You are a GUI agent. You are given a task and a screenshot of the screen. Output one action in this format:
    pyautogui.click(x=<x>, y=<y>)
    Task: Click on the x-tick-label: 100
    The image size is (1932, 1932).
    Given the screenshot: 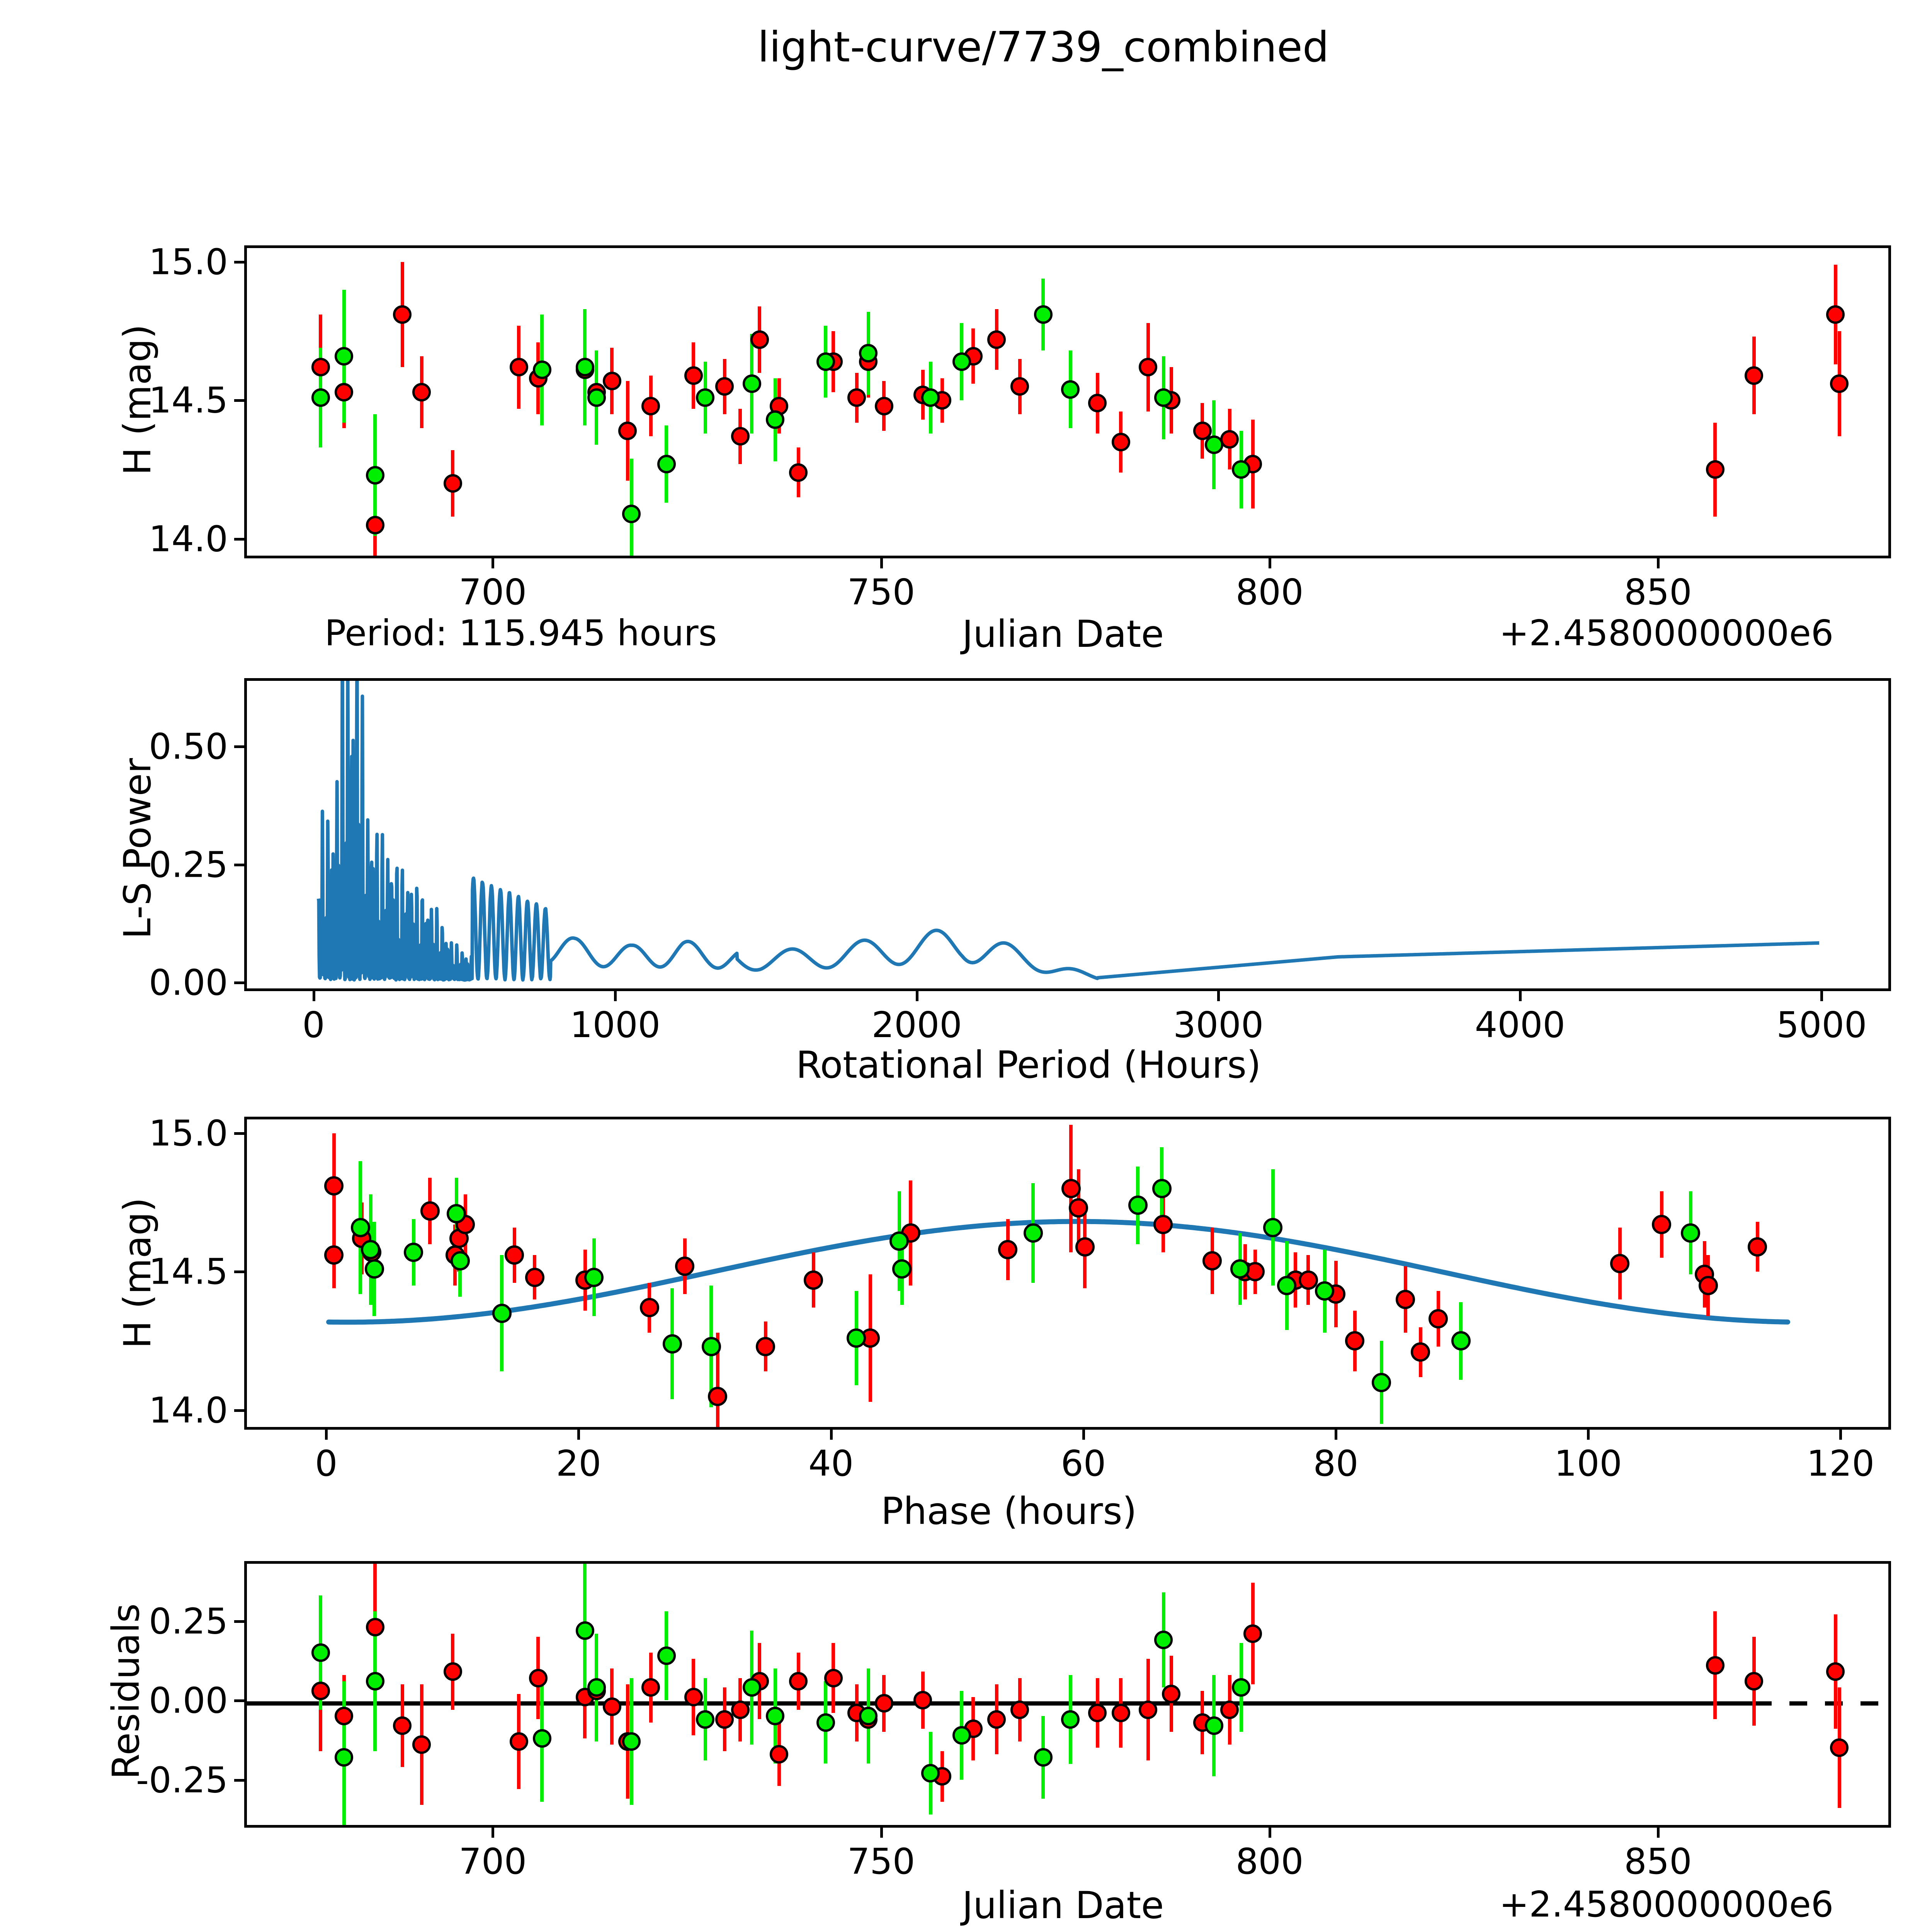 What is the action you would take?
    pyautogui.click(x=1588, y=1463)
    